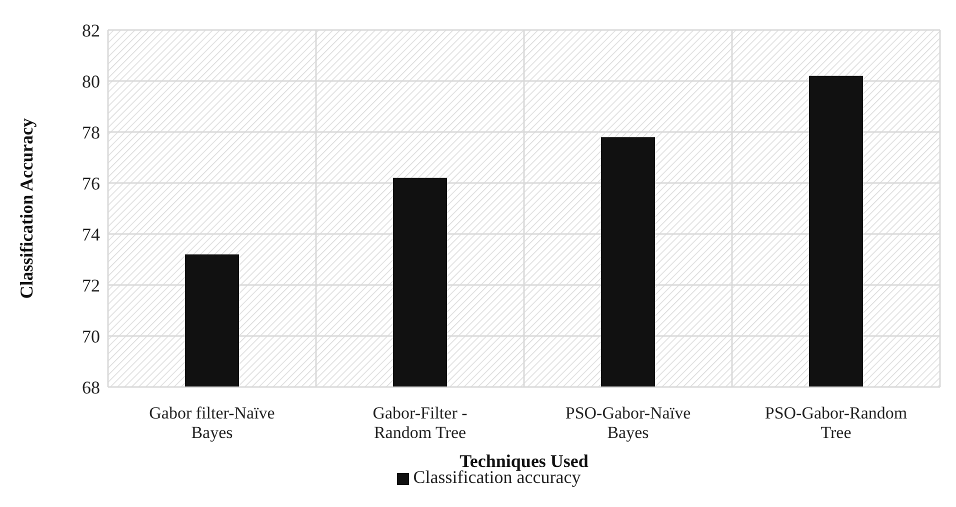 Image resolution: width=956 pixels, height=507 pixels. Describe the element at coordinates (91, 132) in the screenshot. I see `y-tick-label: 78` at that location.